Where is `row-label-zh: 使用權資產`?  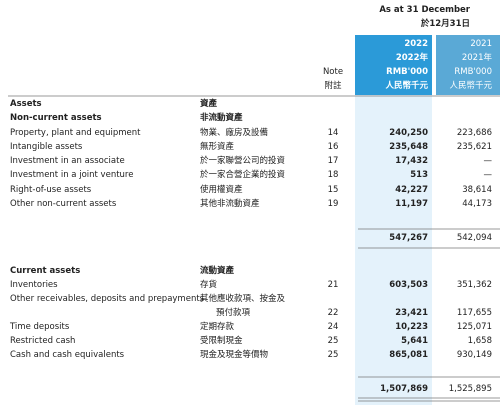 row-label-zh: 使用權資產 is located at coordinates (221, 190).